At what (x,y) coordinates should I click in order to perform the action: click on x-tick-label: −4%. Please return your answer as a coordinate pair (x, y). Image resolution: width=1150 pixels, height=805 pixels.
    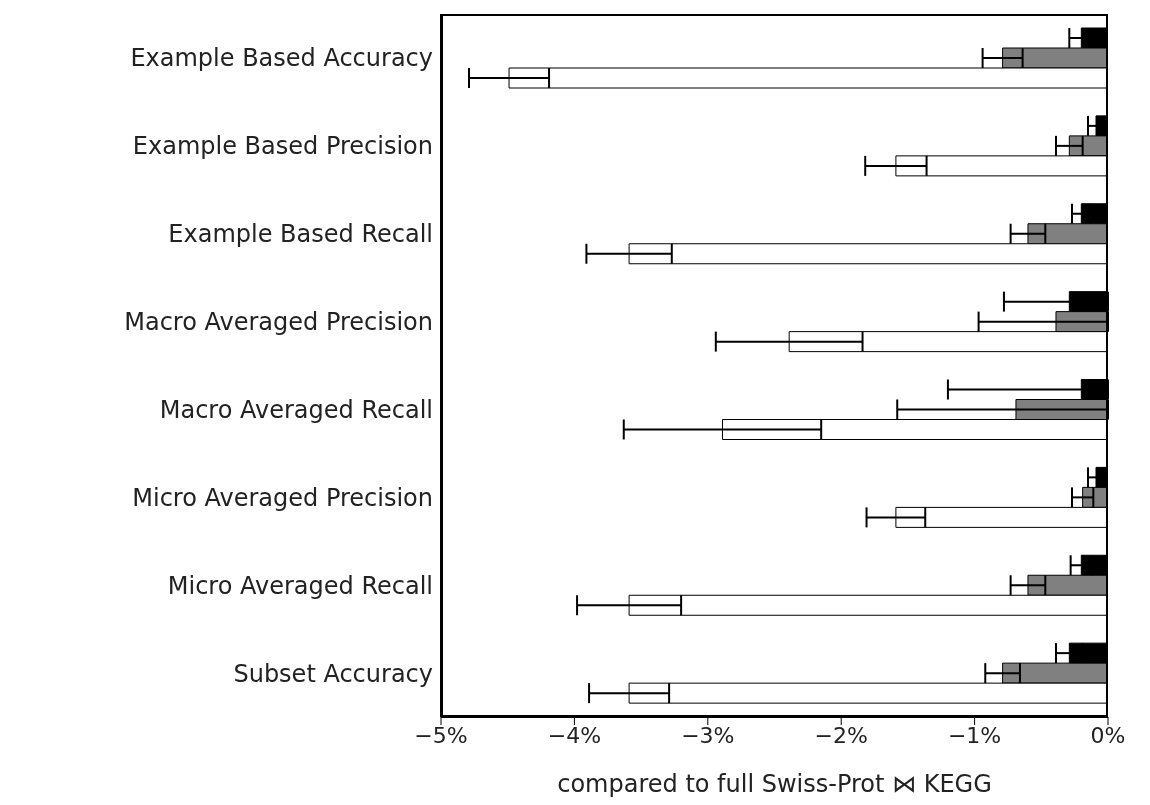
    Looking at the image, I should click on (574, 735).